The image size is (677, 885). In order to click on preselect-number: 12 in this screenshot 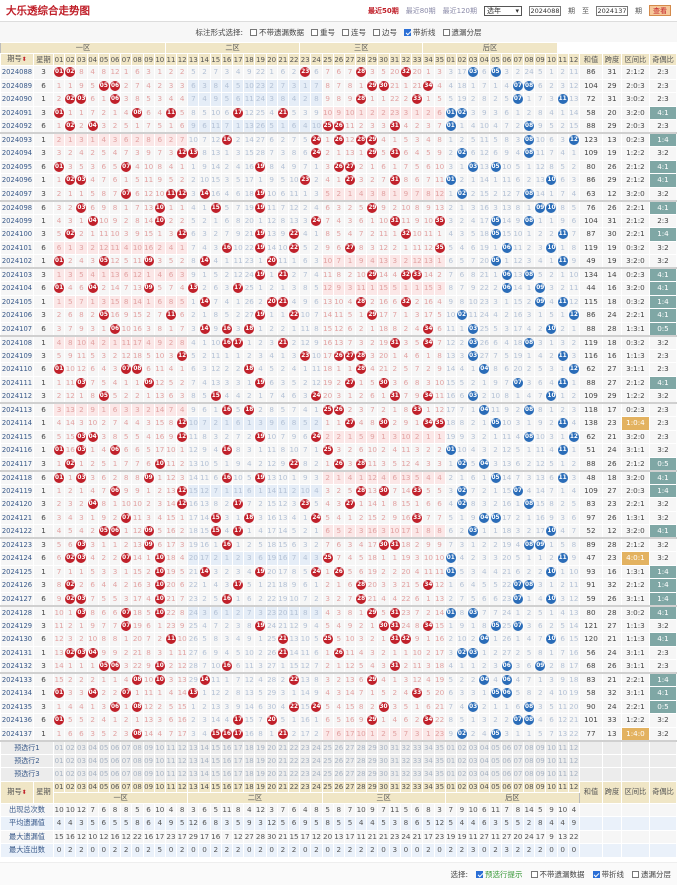, I will do `click(182, 774)`.